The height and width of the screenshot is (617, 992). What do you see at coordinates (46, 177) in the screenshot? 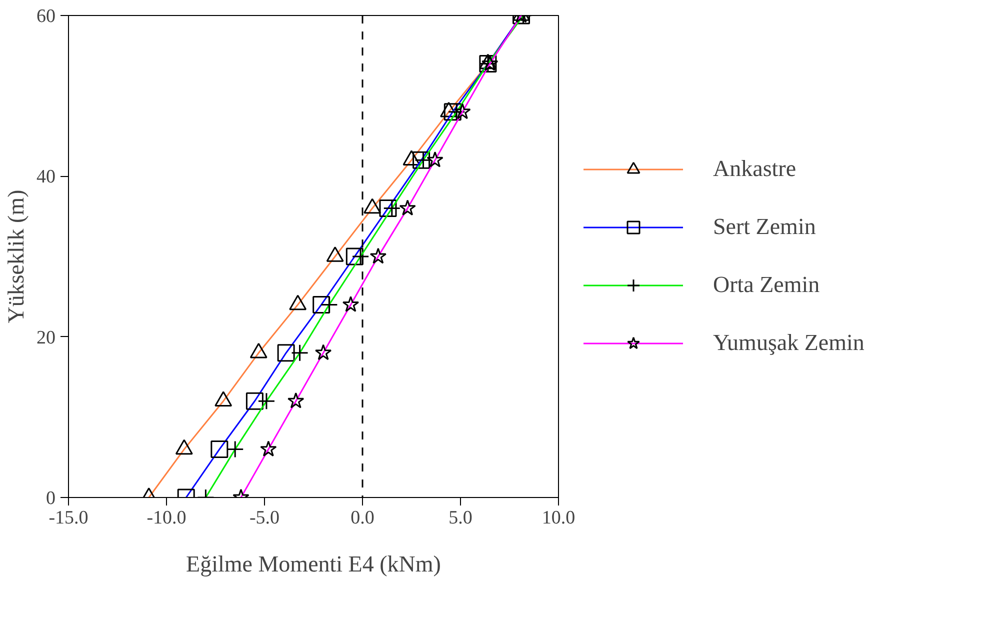
I see `y-tick-label: 40` at bounding box center [46, 177].